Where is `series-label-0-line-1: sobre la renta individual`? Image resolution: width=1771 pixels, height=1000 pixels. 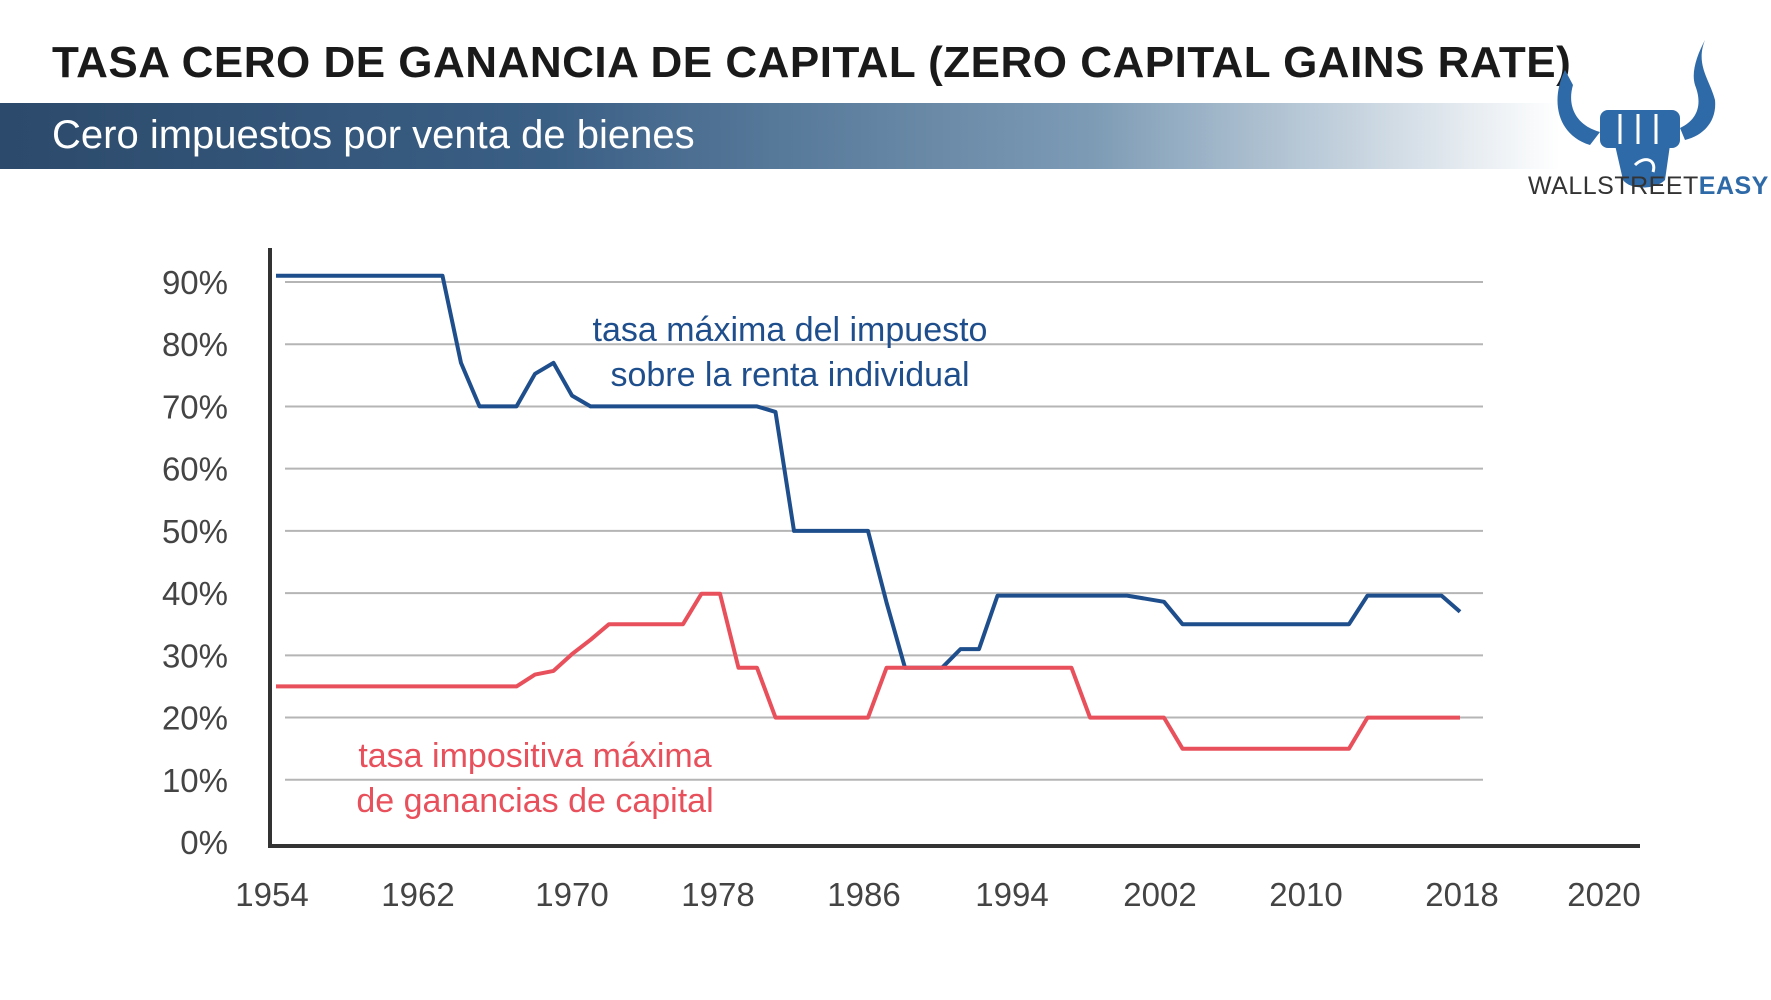
series-label-0-line-1: sobre la renta individual is located at coordinates (789, 375).